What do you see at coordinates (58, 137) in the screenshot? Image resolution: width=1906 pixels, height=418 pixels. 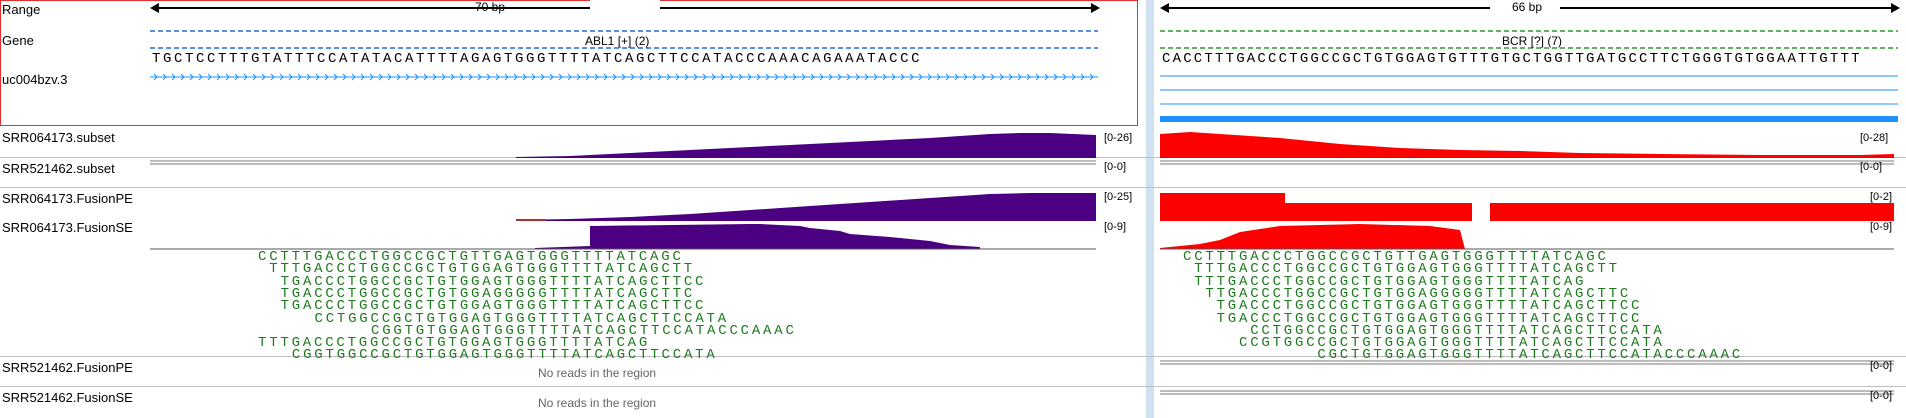 I see `track-label-srr064173-subset: SRR064173.subset` at bounding box center [58, 137].